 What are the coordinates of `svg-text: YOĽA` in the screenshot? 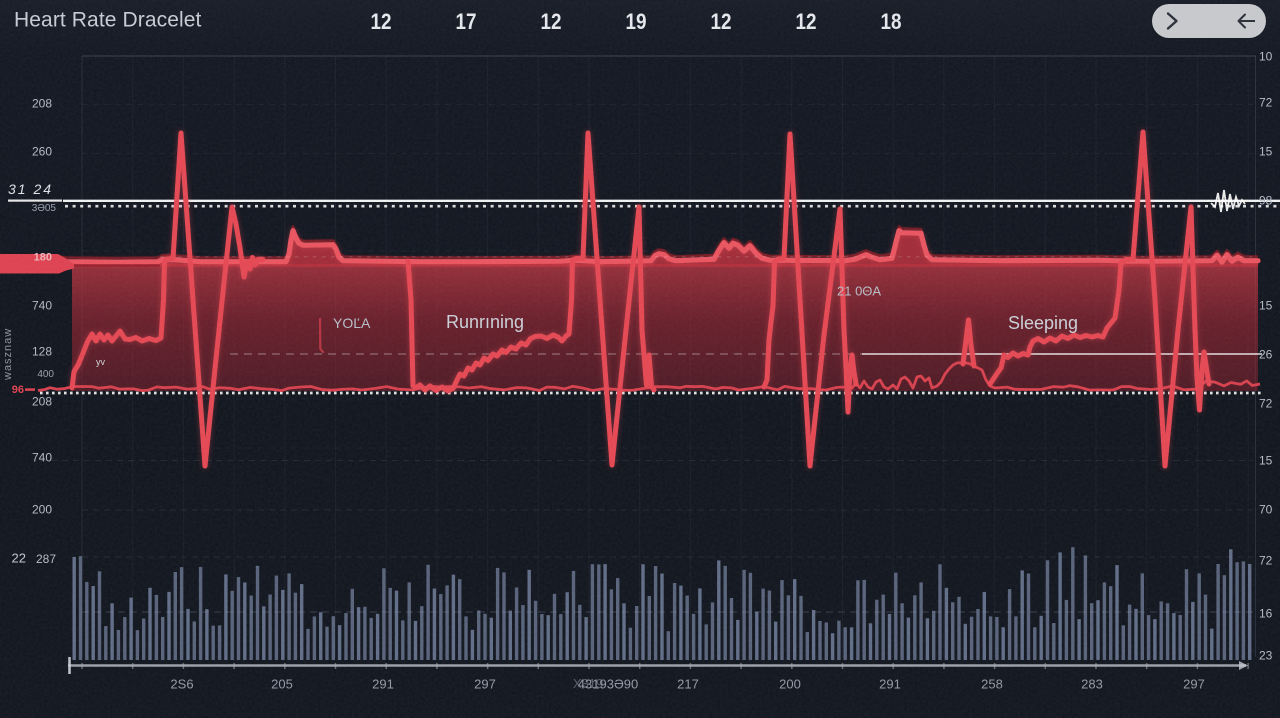 It's located at (352, 323).